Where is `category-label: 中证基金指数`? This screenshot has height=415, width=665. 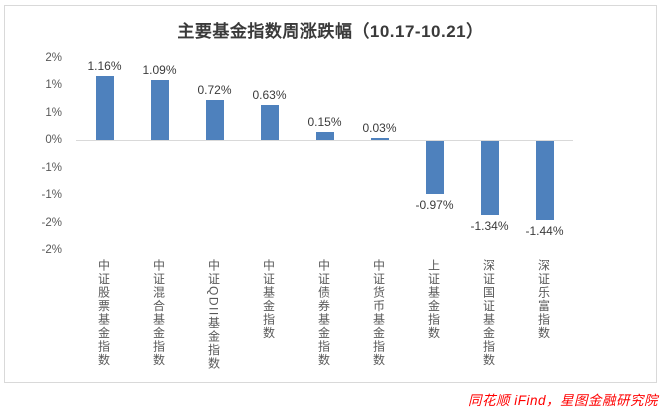 category-label: 中证基金指数 is located at coordinates (268, 299).